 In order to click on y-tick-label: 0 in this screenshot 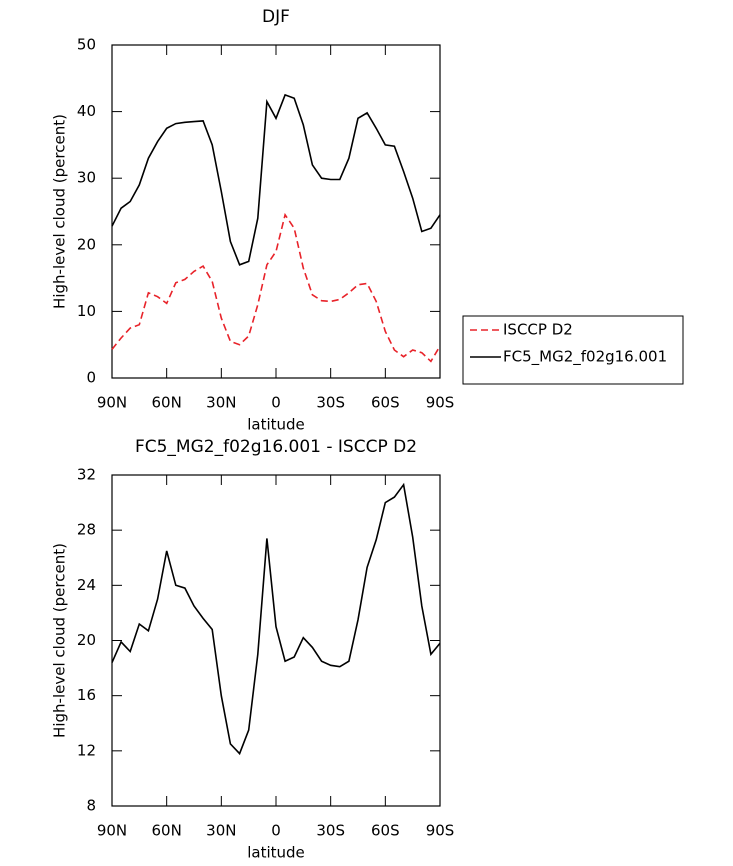, I will do `click(91, 378)`.